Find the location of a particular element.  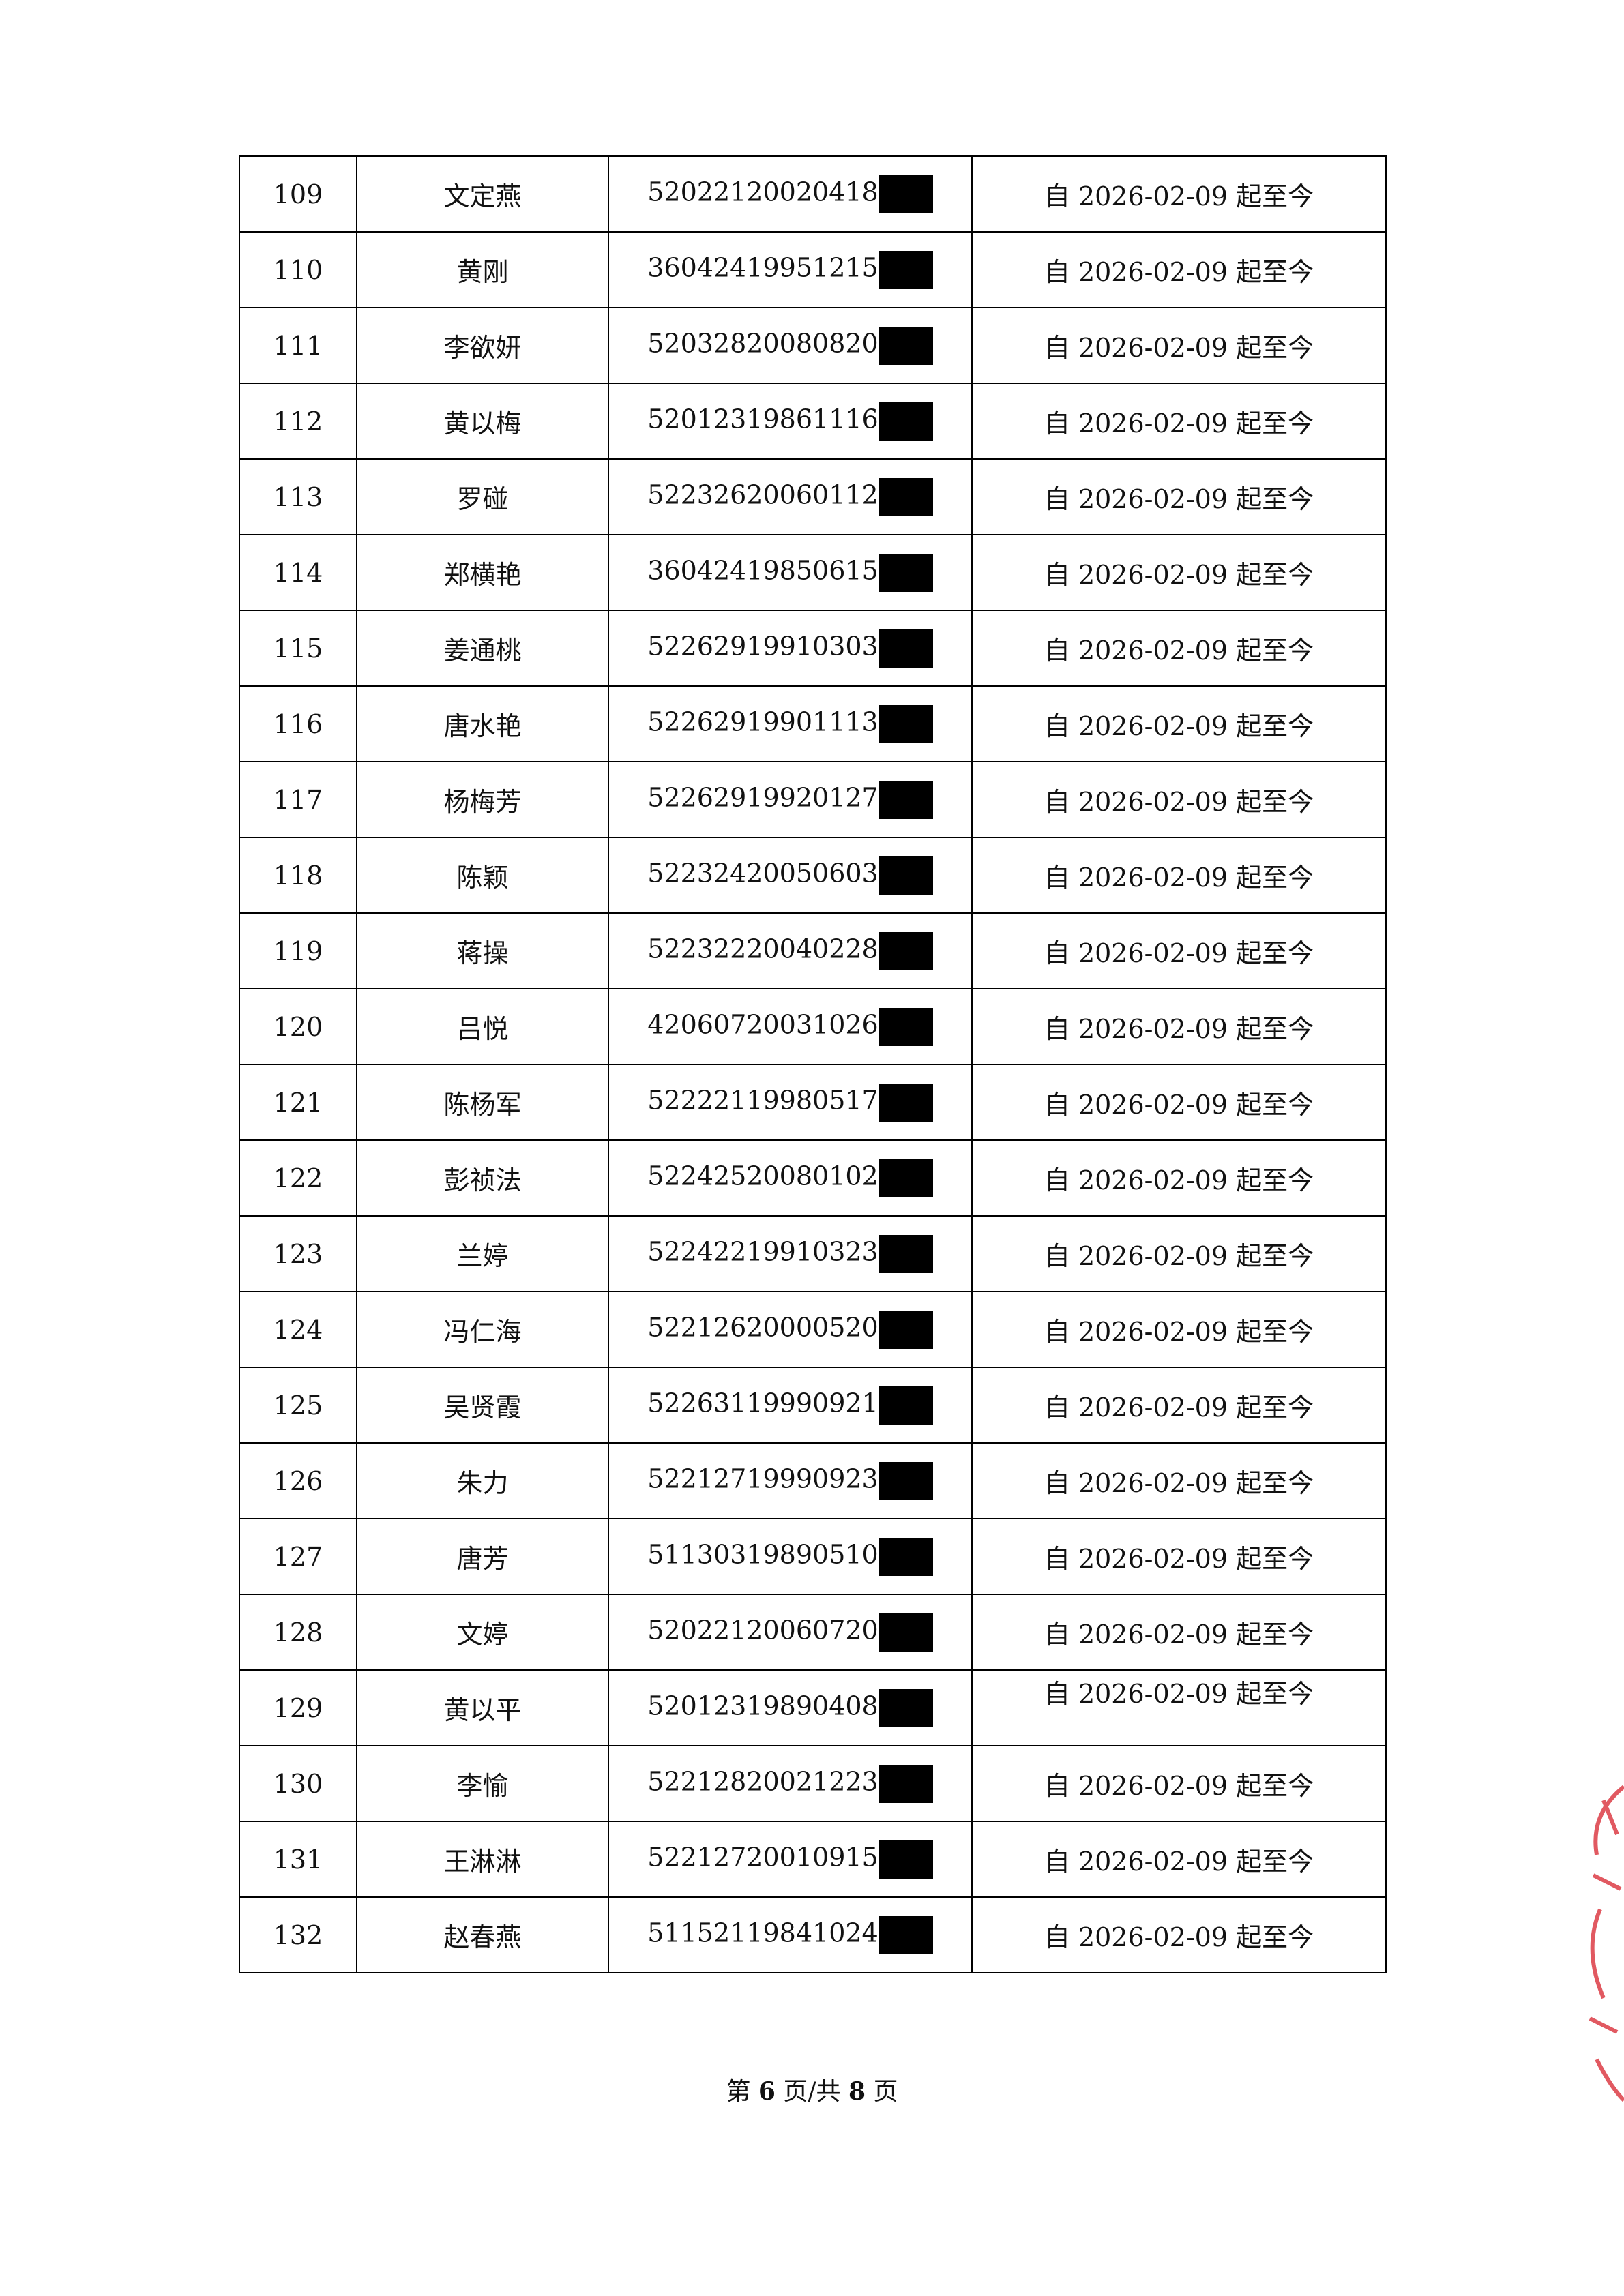

row-number: 109 is located at coordinates (298, 194).